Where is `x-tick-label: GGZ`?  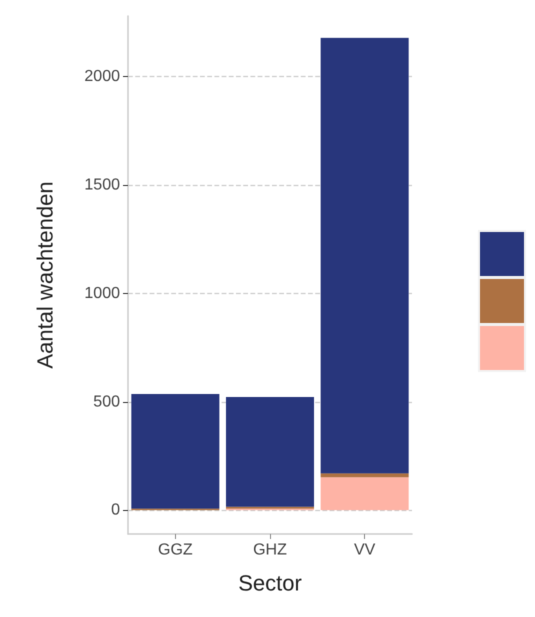
x-tick-label: GGZ is located at coordinates (175, 550).